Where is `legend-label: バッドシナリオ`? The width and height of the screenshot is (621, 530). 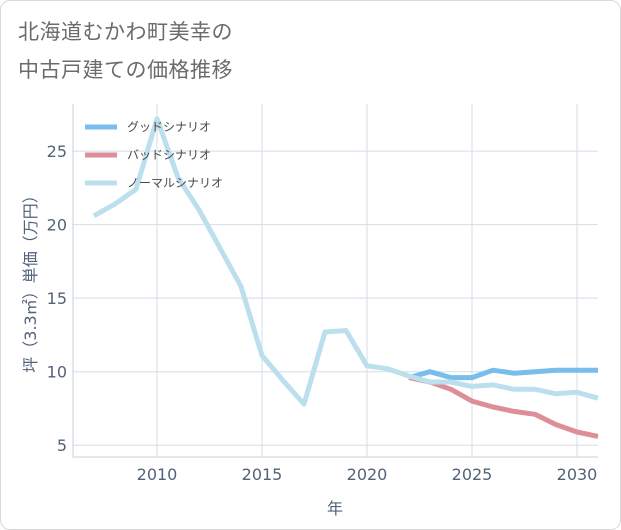 legend-label: バッドシナリオ is located at coordinates (169, 155).